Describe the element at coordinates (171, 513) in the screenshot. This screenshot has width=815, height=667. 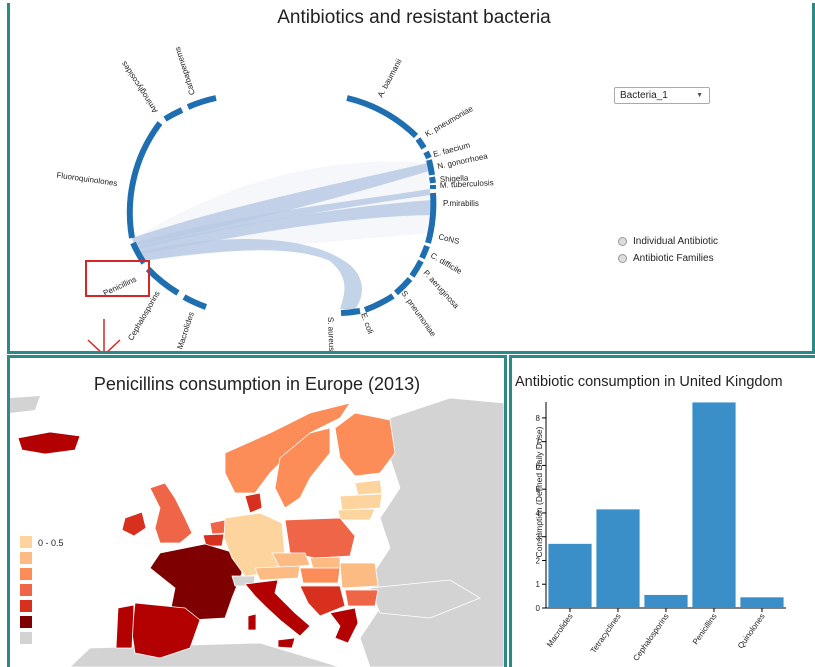
I see `country-uk` at that location.